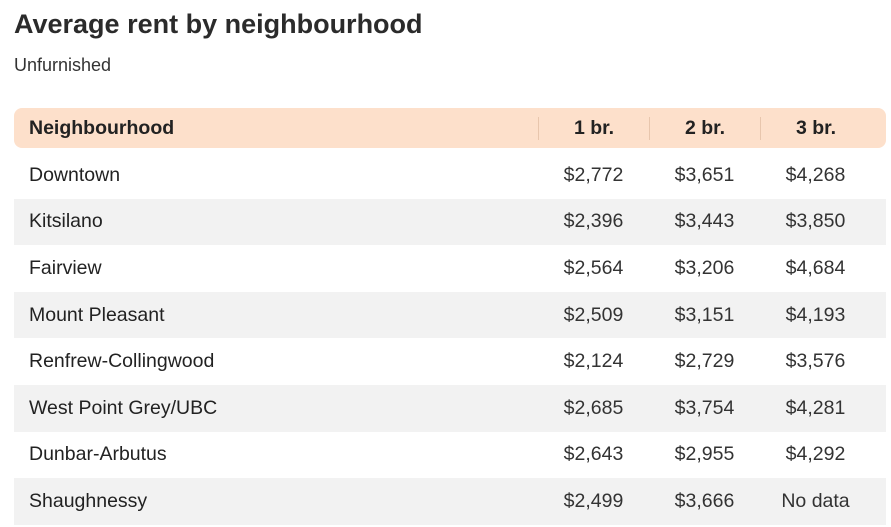  Describe the element at coordinates (450, 455) in the screenshot. I see `table-row: Dunbar-Arbutus $2,643 $2,955 $4,292` at that location.